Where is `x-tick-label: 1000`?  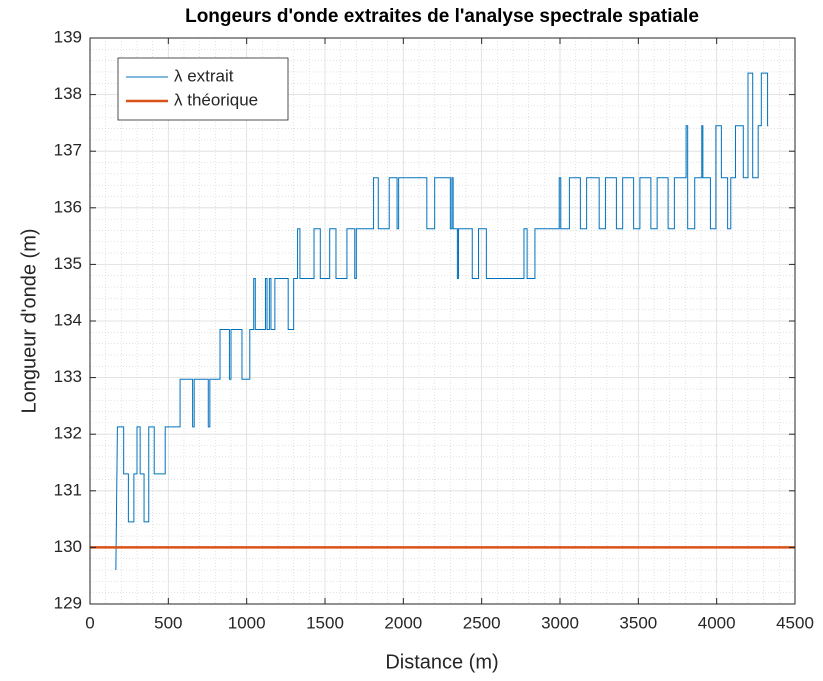 x-tick-label: 1000 is located at coordinates (247, 622).